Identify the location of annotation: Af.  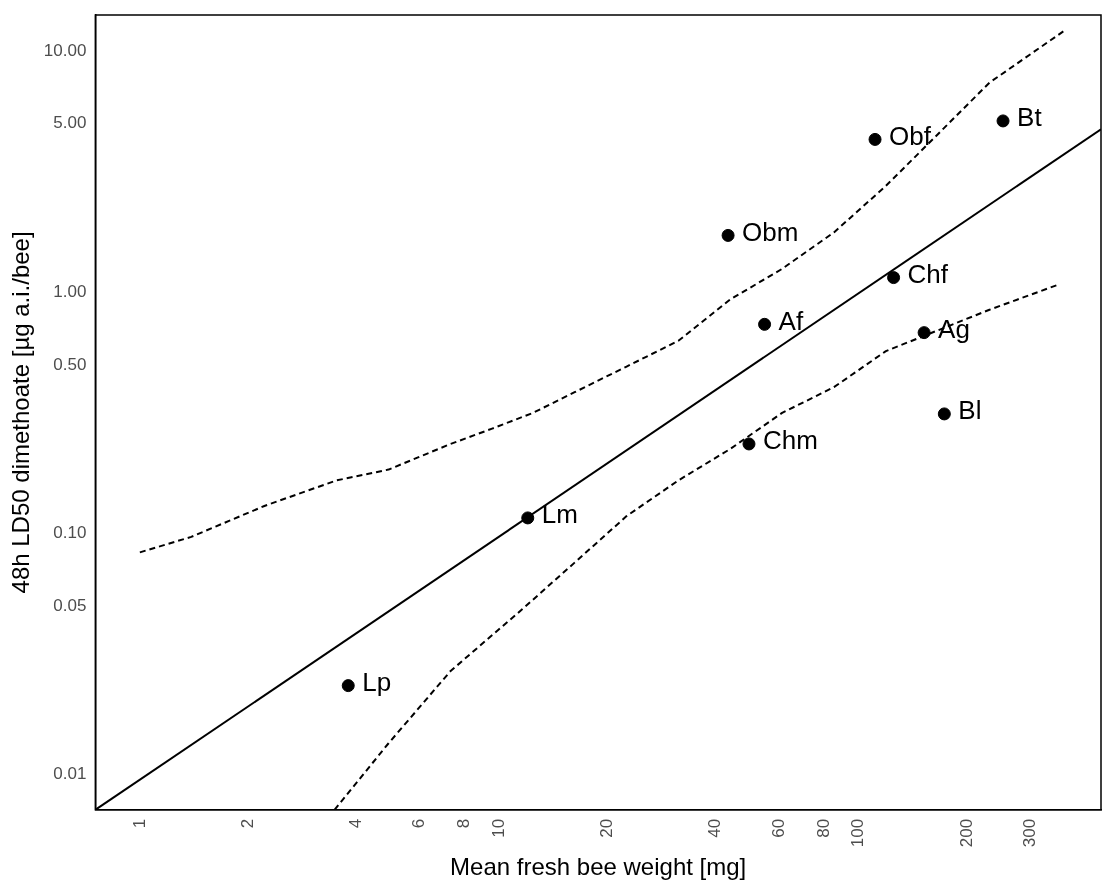
(791, 320).